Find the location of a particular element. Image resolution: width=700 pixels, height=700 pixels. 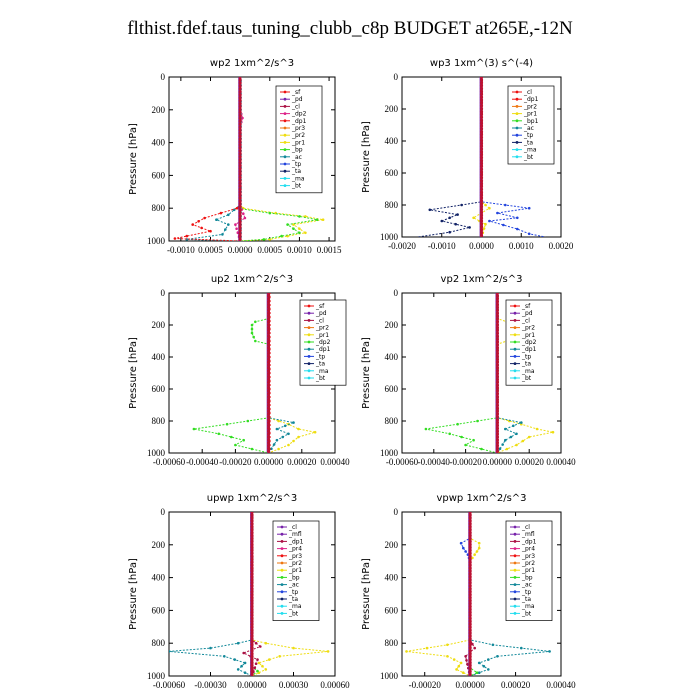

legend-box is located at coordinates (299, 139).